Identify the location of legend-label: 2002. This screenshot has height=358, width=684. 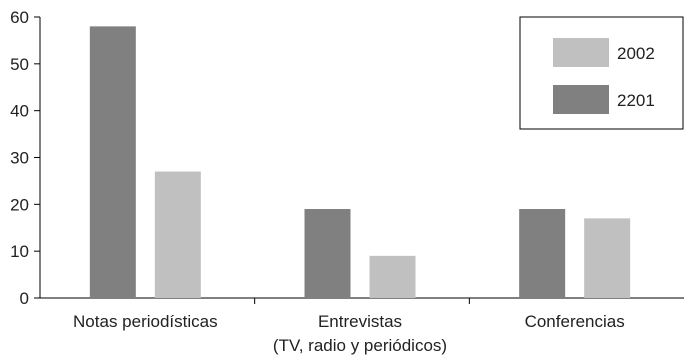
(636, 53).